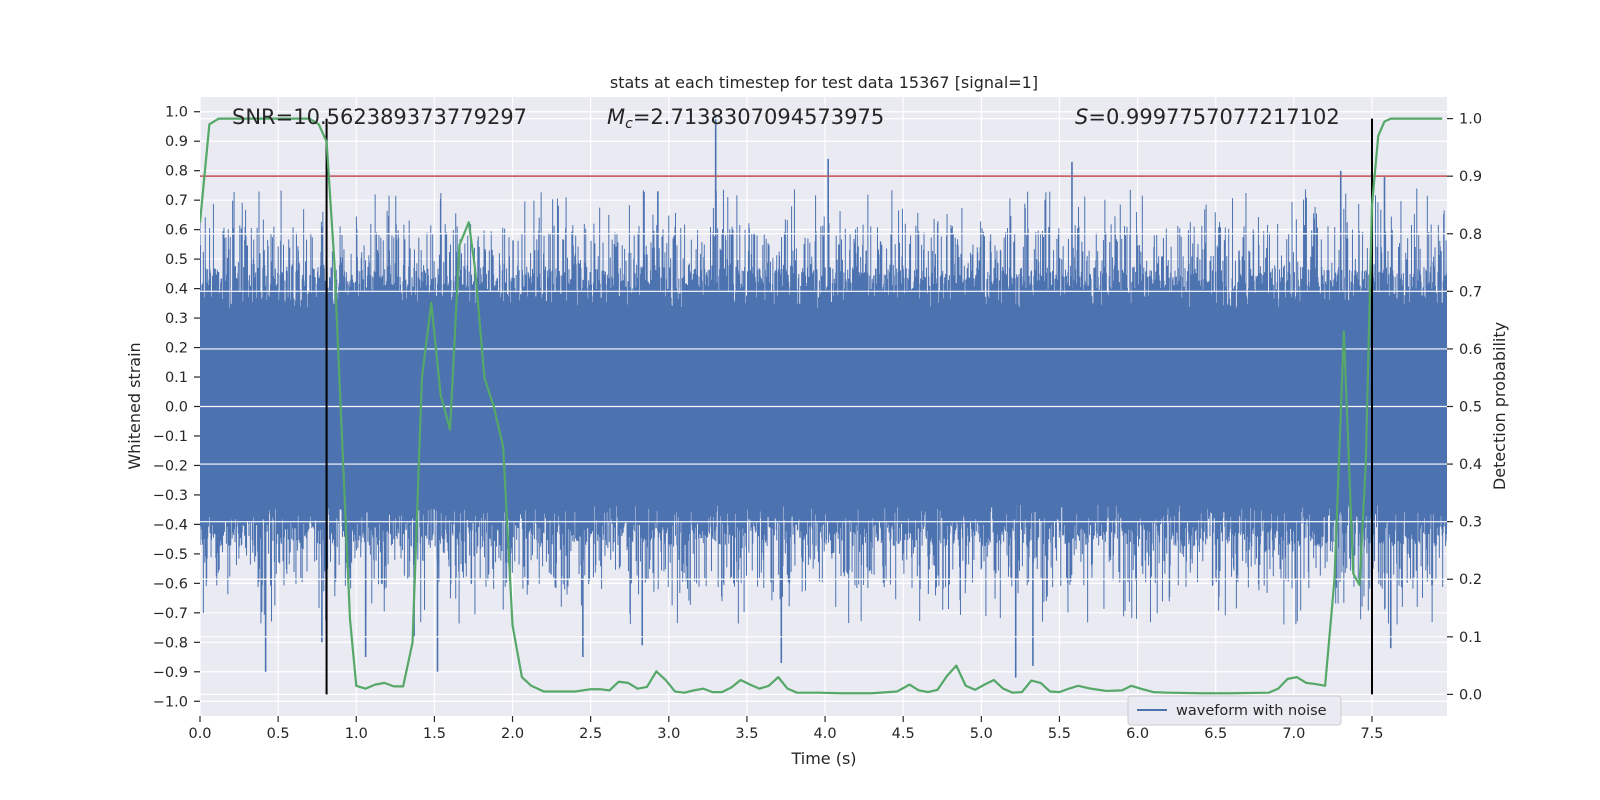 This screenshot has height=800, width=1600. What do you see at coordinates (170, 702) in the screenshot?
I see `left-y-tick-label: −1.0` at bounding box center [170, 702].